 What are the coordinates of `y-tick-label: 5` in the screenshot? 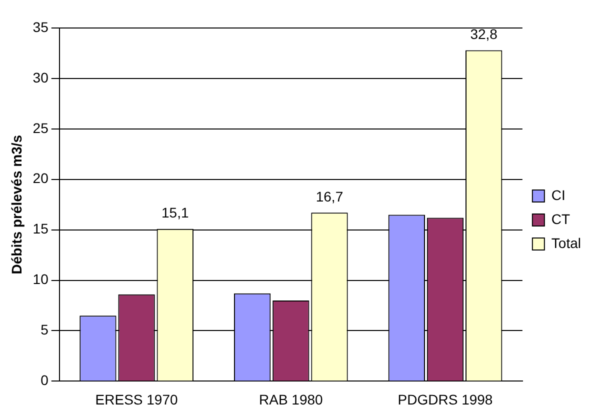 It's located at (44, 330).